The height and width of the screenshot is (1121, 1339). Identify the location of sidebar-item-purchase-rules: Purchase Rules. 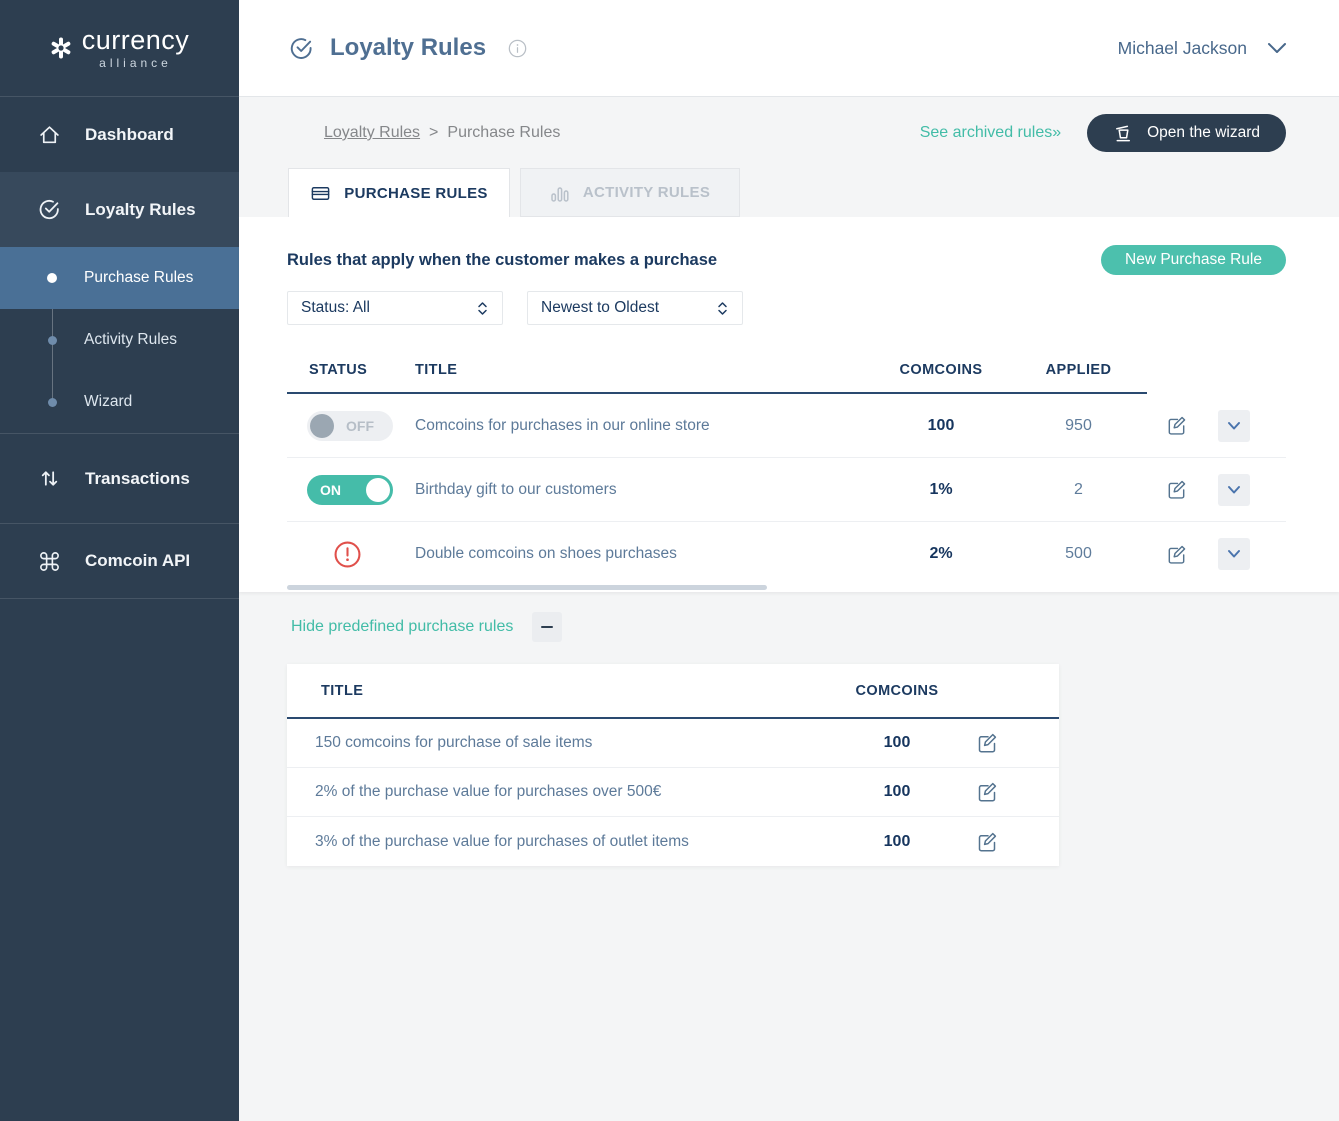
(119, 278).